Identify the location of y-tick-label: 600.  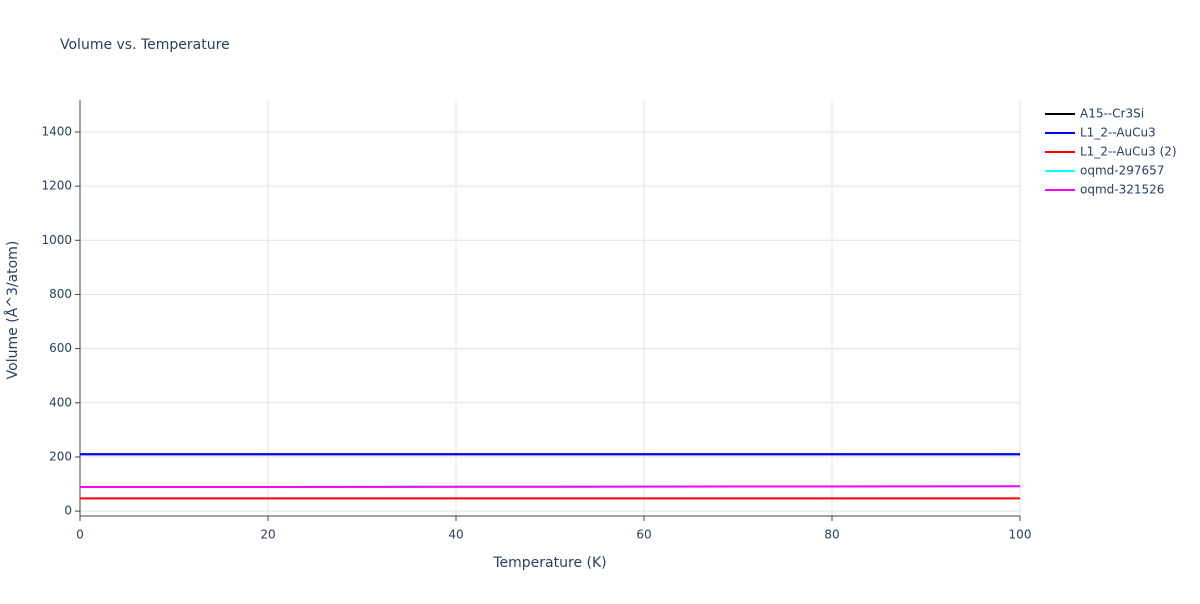
(60, 348).